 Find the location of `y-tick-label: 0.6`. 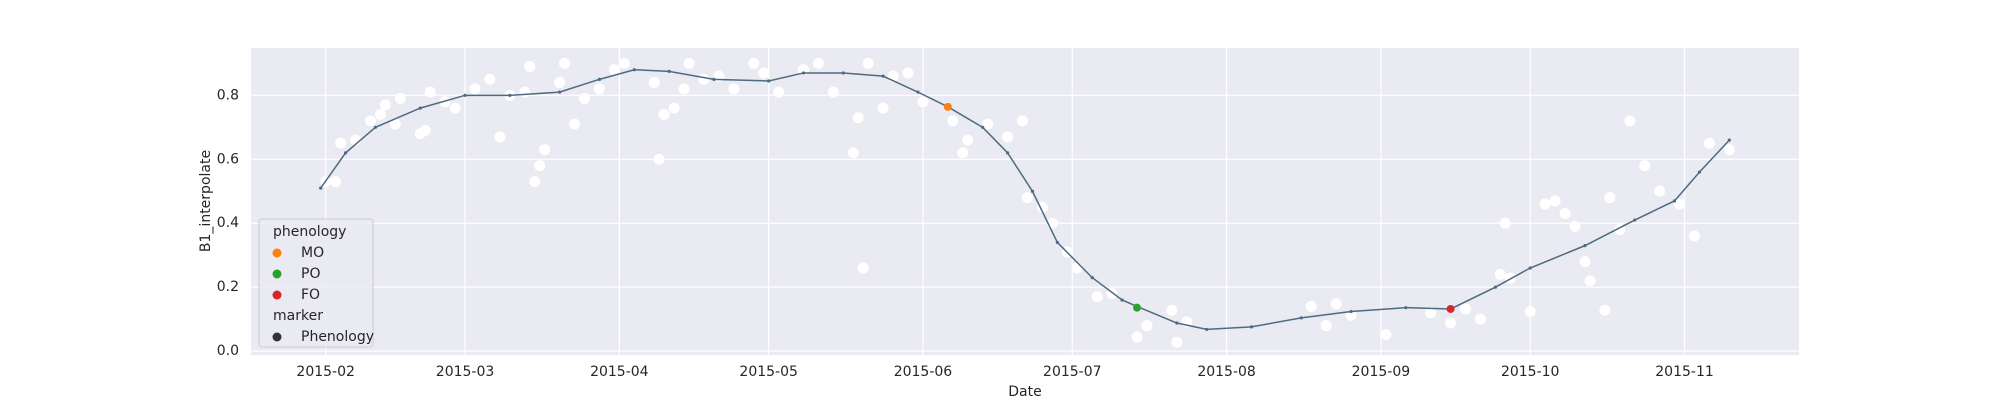

y-tick-label: 0.6 is located at coordinates (228, 159).